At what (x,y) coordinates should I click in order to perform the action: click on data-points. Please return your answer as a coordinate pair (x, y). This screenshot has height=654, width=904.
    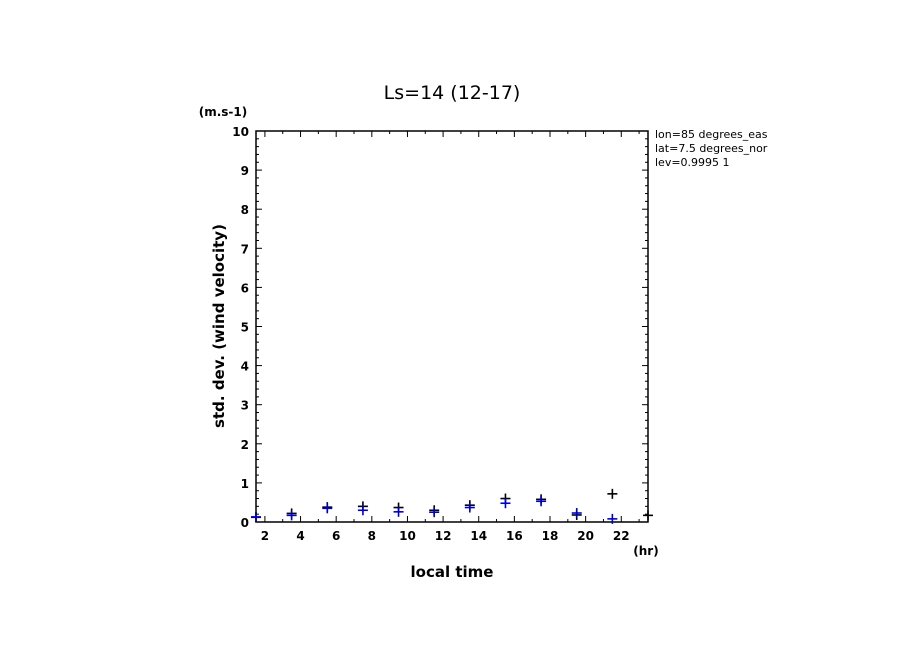
    Looking at the image, I should click on (452, 506).